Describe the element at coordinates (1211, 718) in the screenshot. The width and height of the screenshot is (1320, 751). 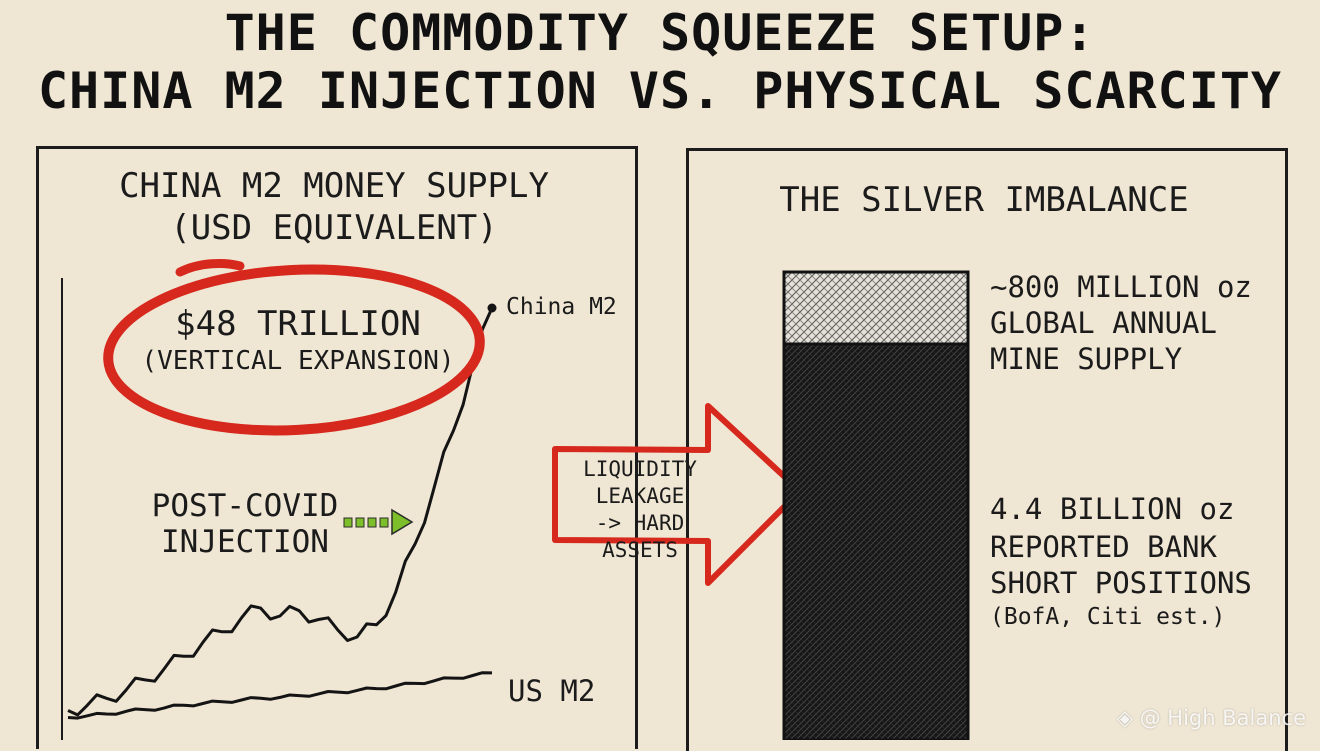
I see `watermark: ◈ @ High Balance` at that location.